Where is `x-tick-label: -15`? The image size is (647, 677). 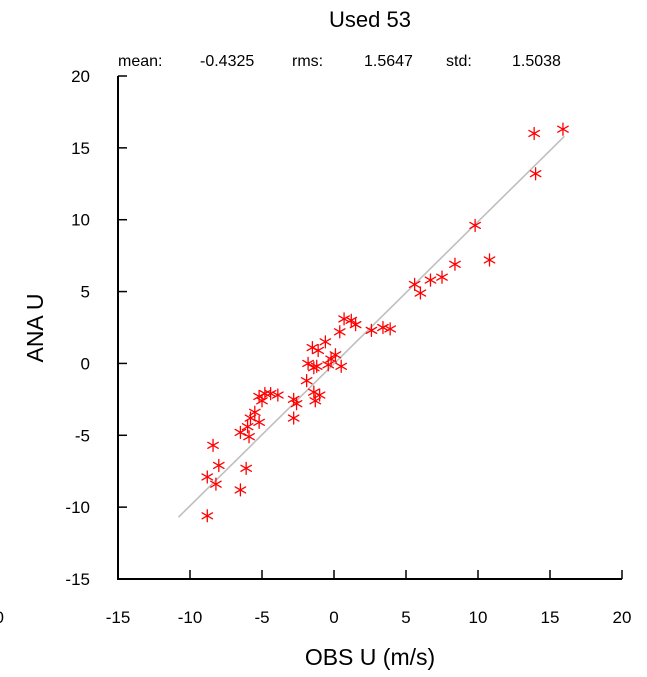 x-tick-label: -15 is located at coordinates (118, 617).